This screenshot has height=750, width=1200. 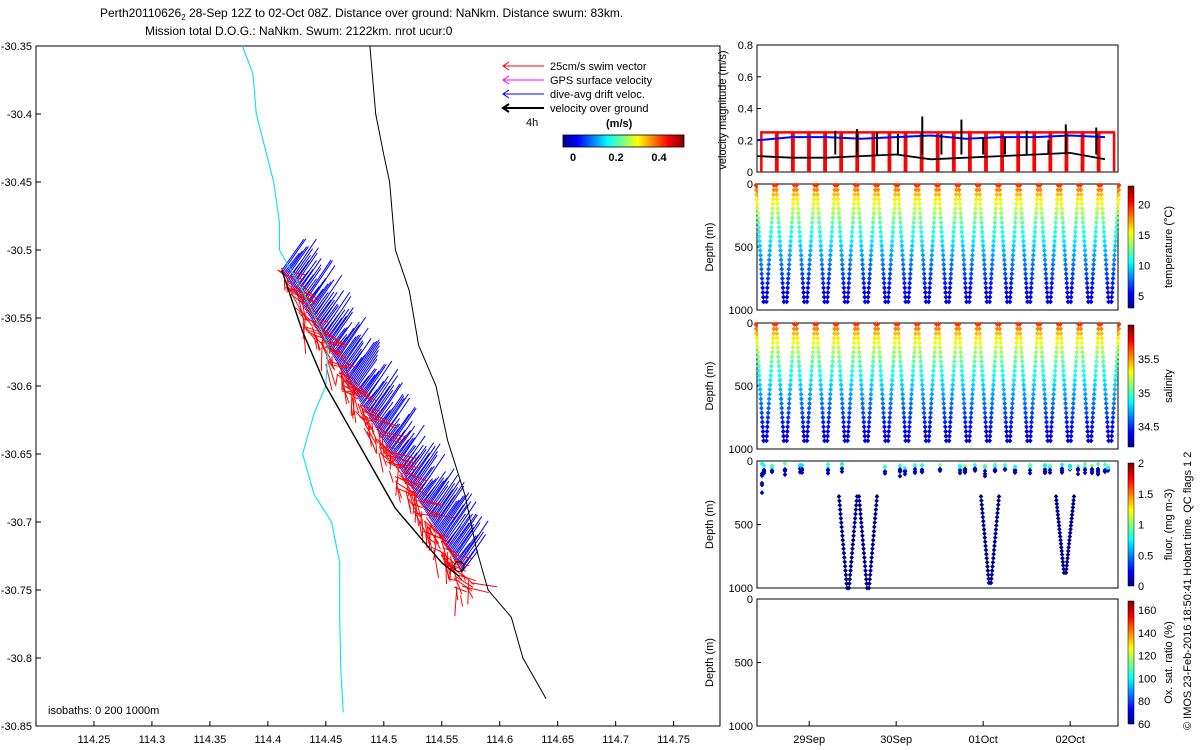 What do you see at coordinates (710, 524) in the screenshot?
I see `fluorescence-y-label: Depth (m)` at bounding box center [710, 524].